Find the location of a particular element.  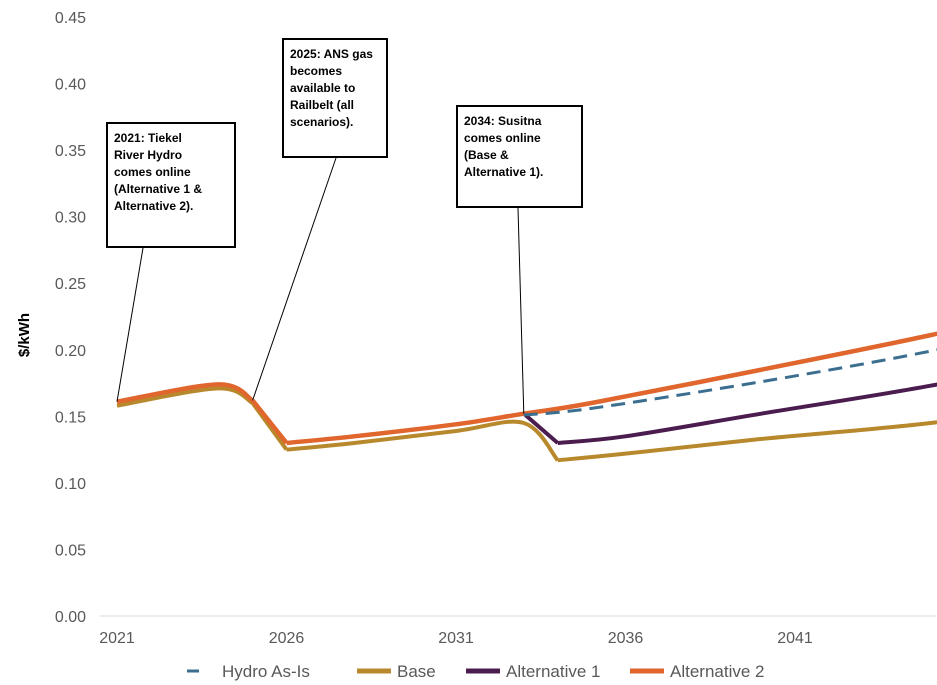

y-tick-label: 0.35 is located at coordinates (70, 151).